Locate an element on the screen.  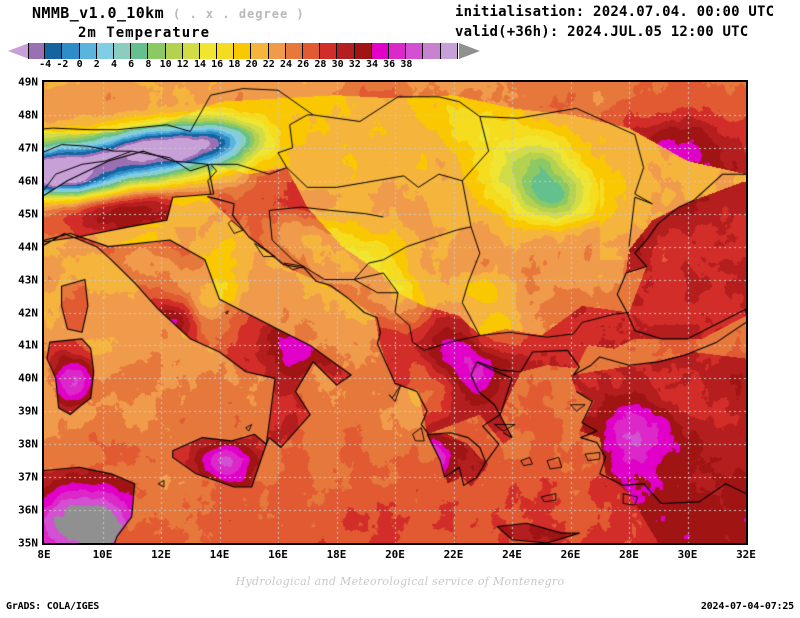
latitude-tick-label: 46N is located at coordinates (28, 181).